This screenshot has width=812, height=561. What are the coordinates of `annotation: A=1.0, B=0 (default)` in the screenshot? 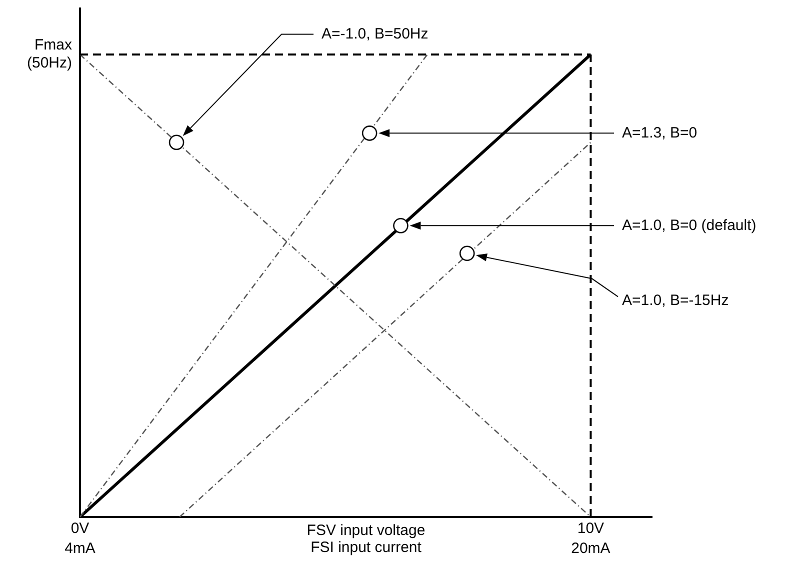 It's located at (689, 225).